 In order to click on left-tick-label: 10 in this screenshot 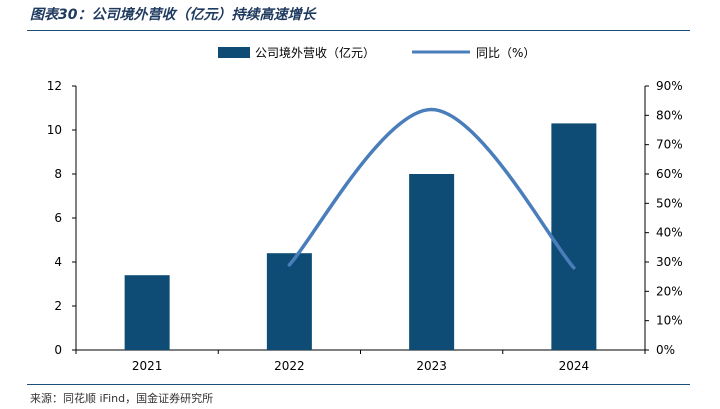, I will do `click(54, 130)`.